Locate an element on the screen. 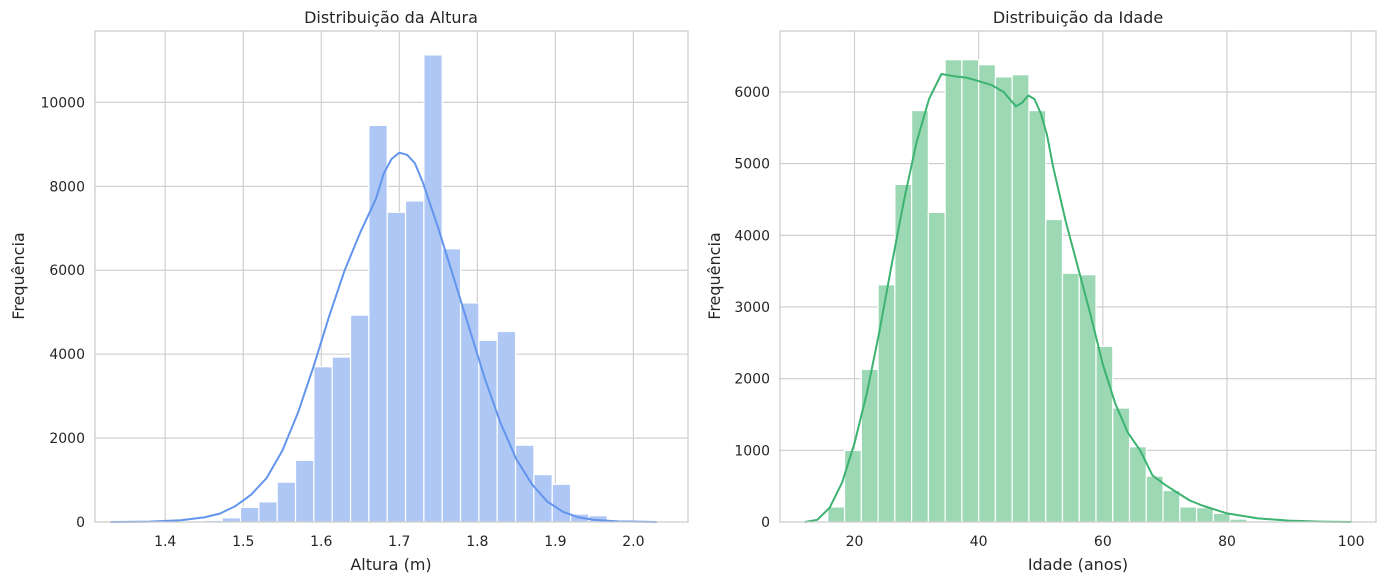 This screenshot has width=1384, height=588. age-xtick-label: 20 is located at coordinates (855, 542).